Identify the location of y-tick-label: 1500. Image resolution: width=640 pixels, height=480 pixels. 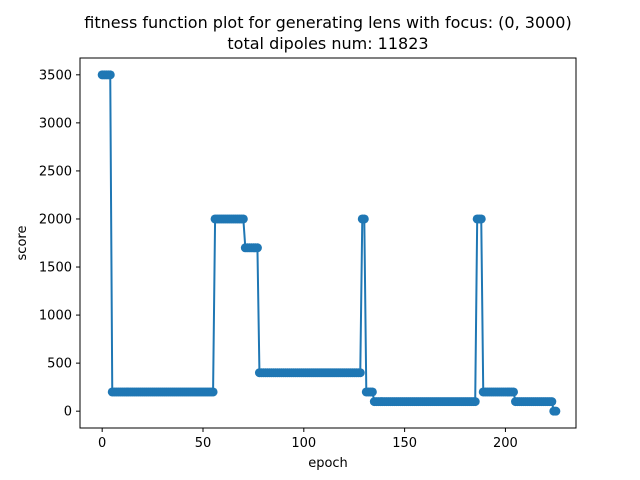
(55, 268).